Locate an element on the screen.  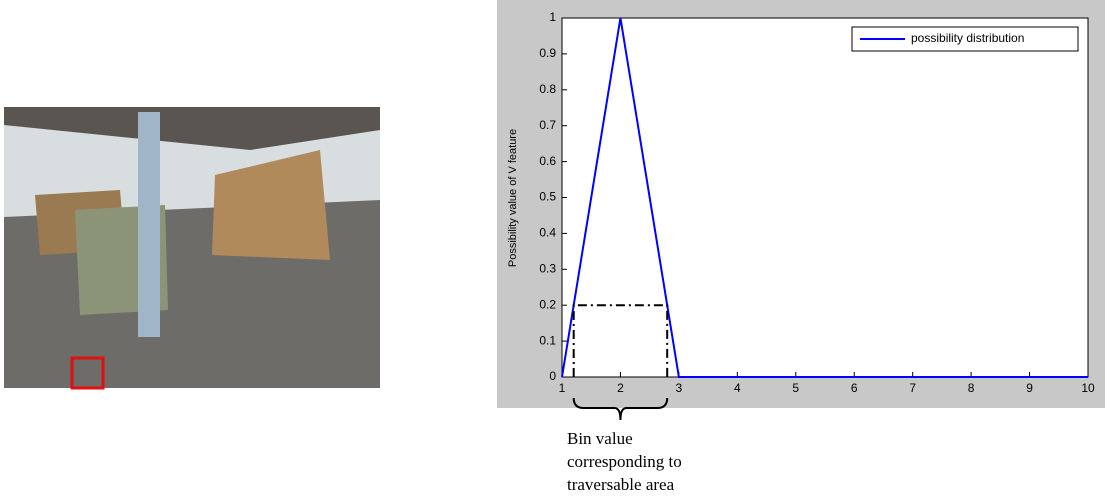
annotation: corresponding to is located at coordinates (624, 461).